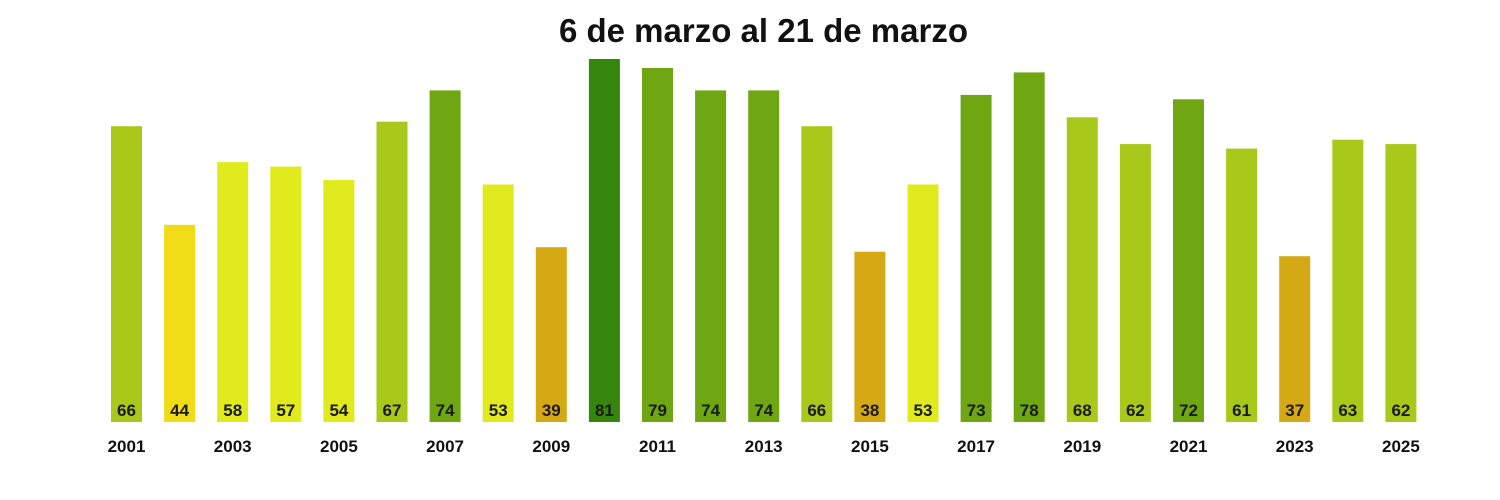 The width and height of the screenshot is (1500, 500). Describe the element at coordinates (1082, 410) in the screenshot. I see `value-label-2019: 68` at that location.